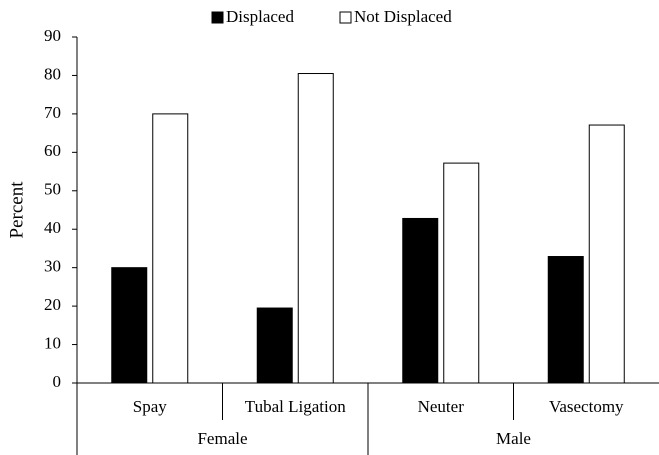  I want to click on group-label: Female, so click(222, 438).